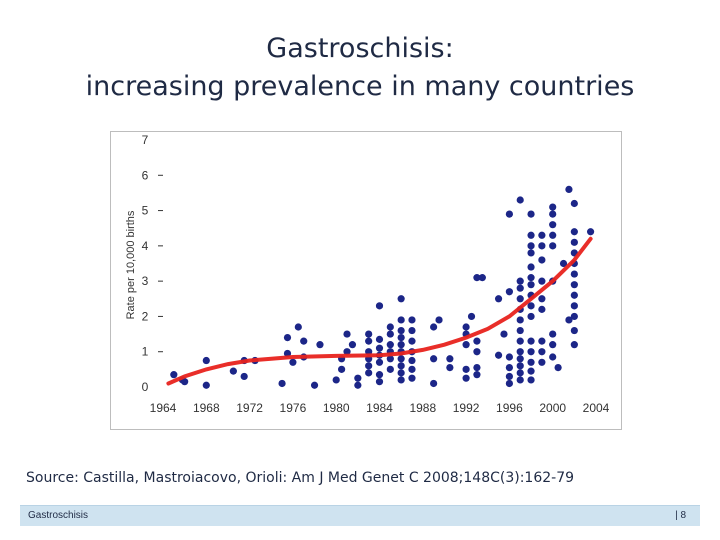 The width and height of the screenshot is (720, 540). I want to click on page-number: | 8, so click(680, 515).